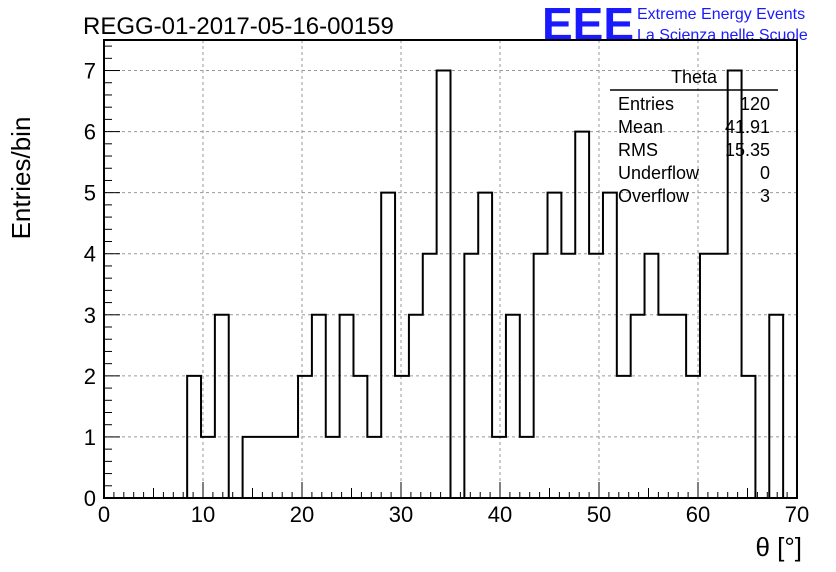 This screenshot has height=572, width=836. I want to click on x-tick-label: 70, so click(797, 514).